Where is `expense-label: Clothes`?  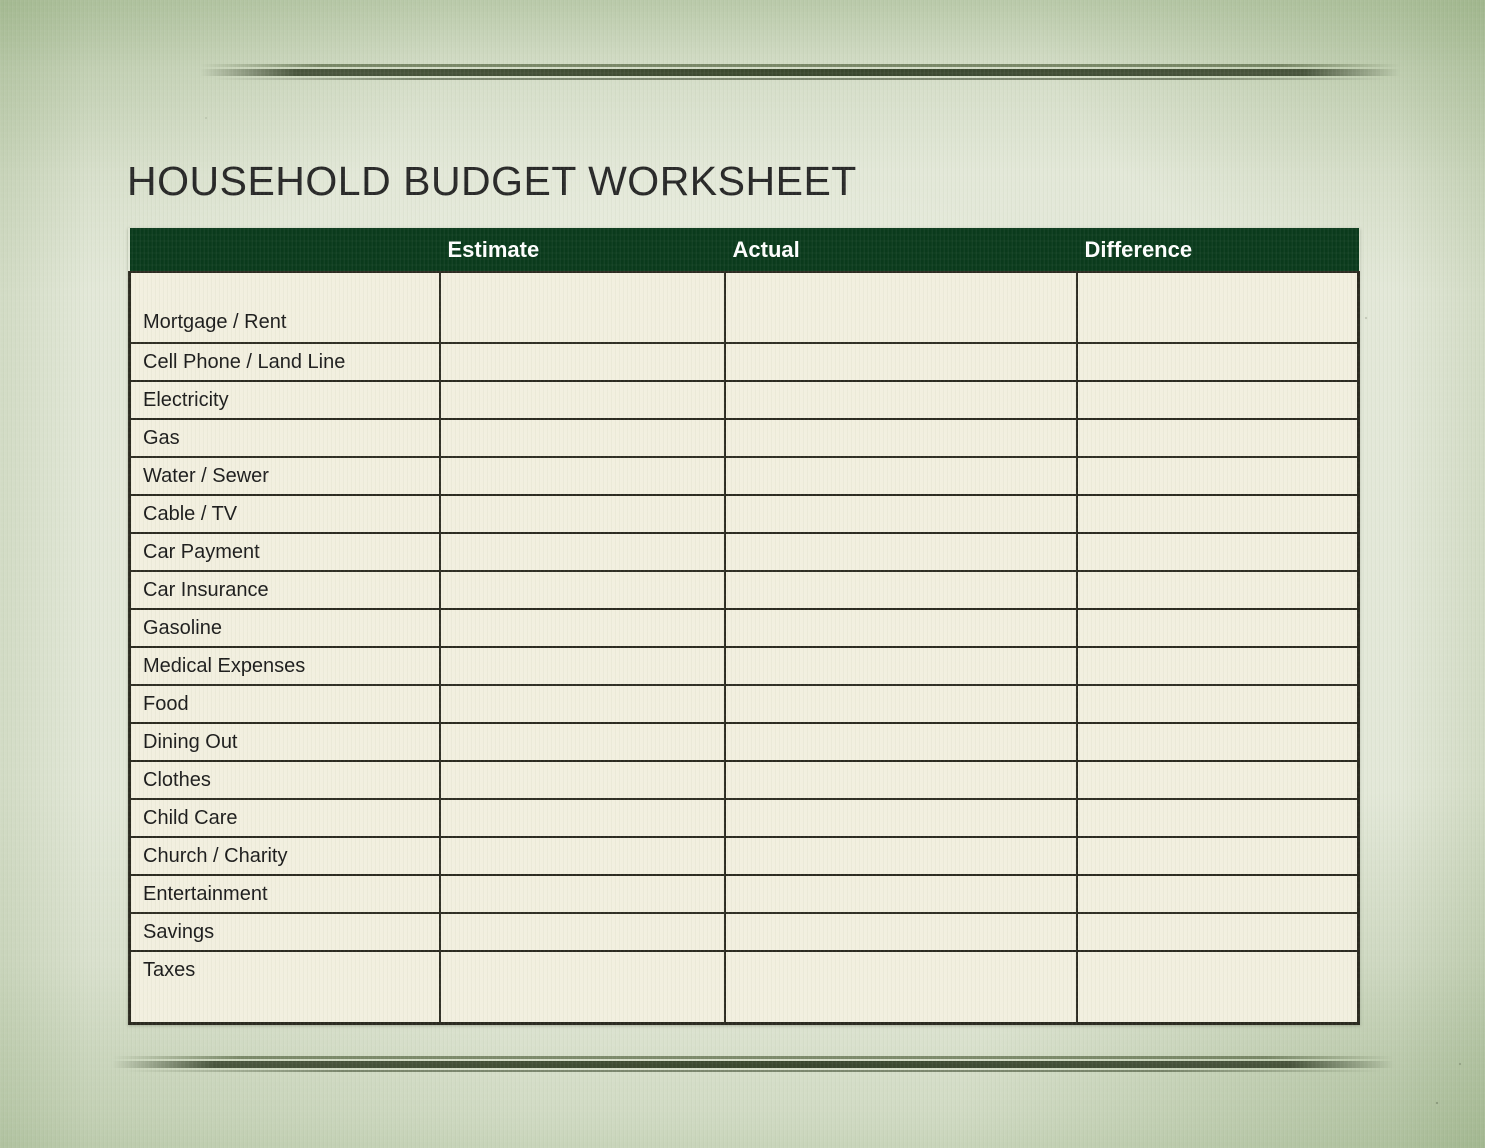 expense-label: Clothes is located at coordinates (284, 780).